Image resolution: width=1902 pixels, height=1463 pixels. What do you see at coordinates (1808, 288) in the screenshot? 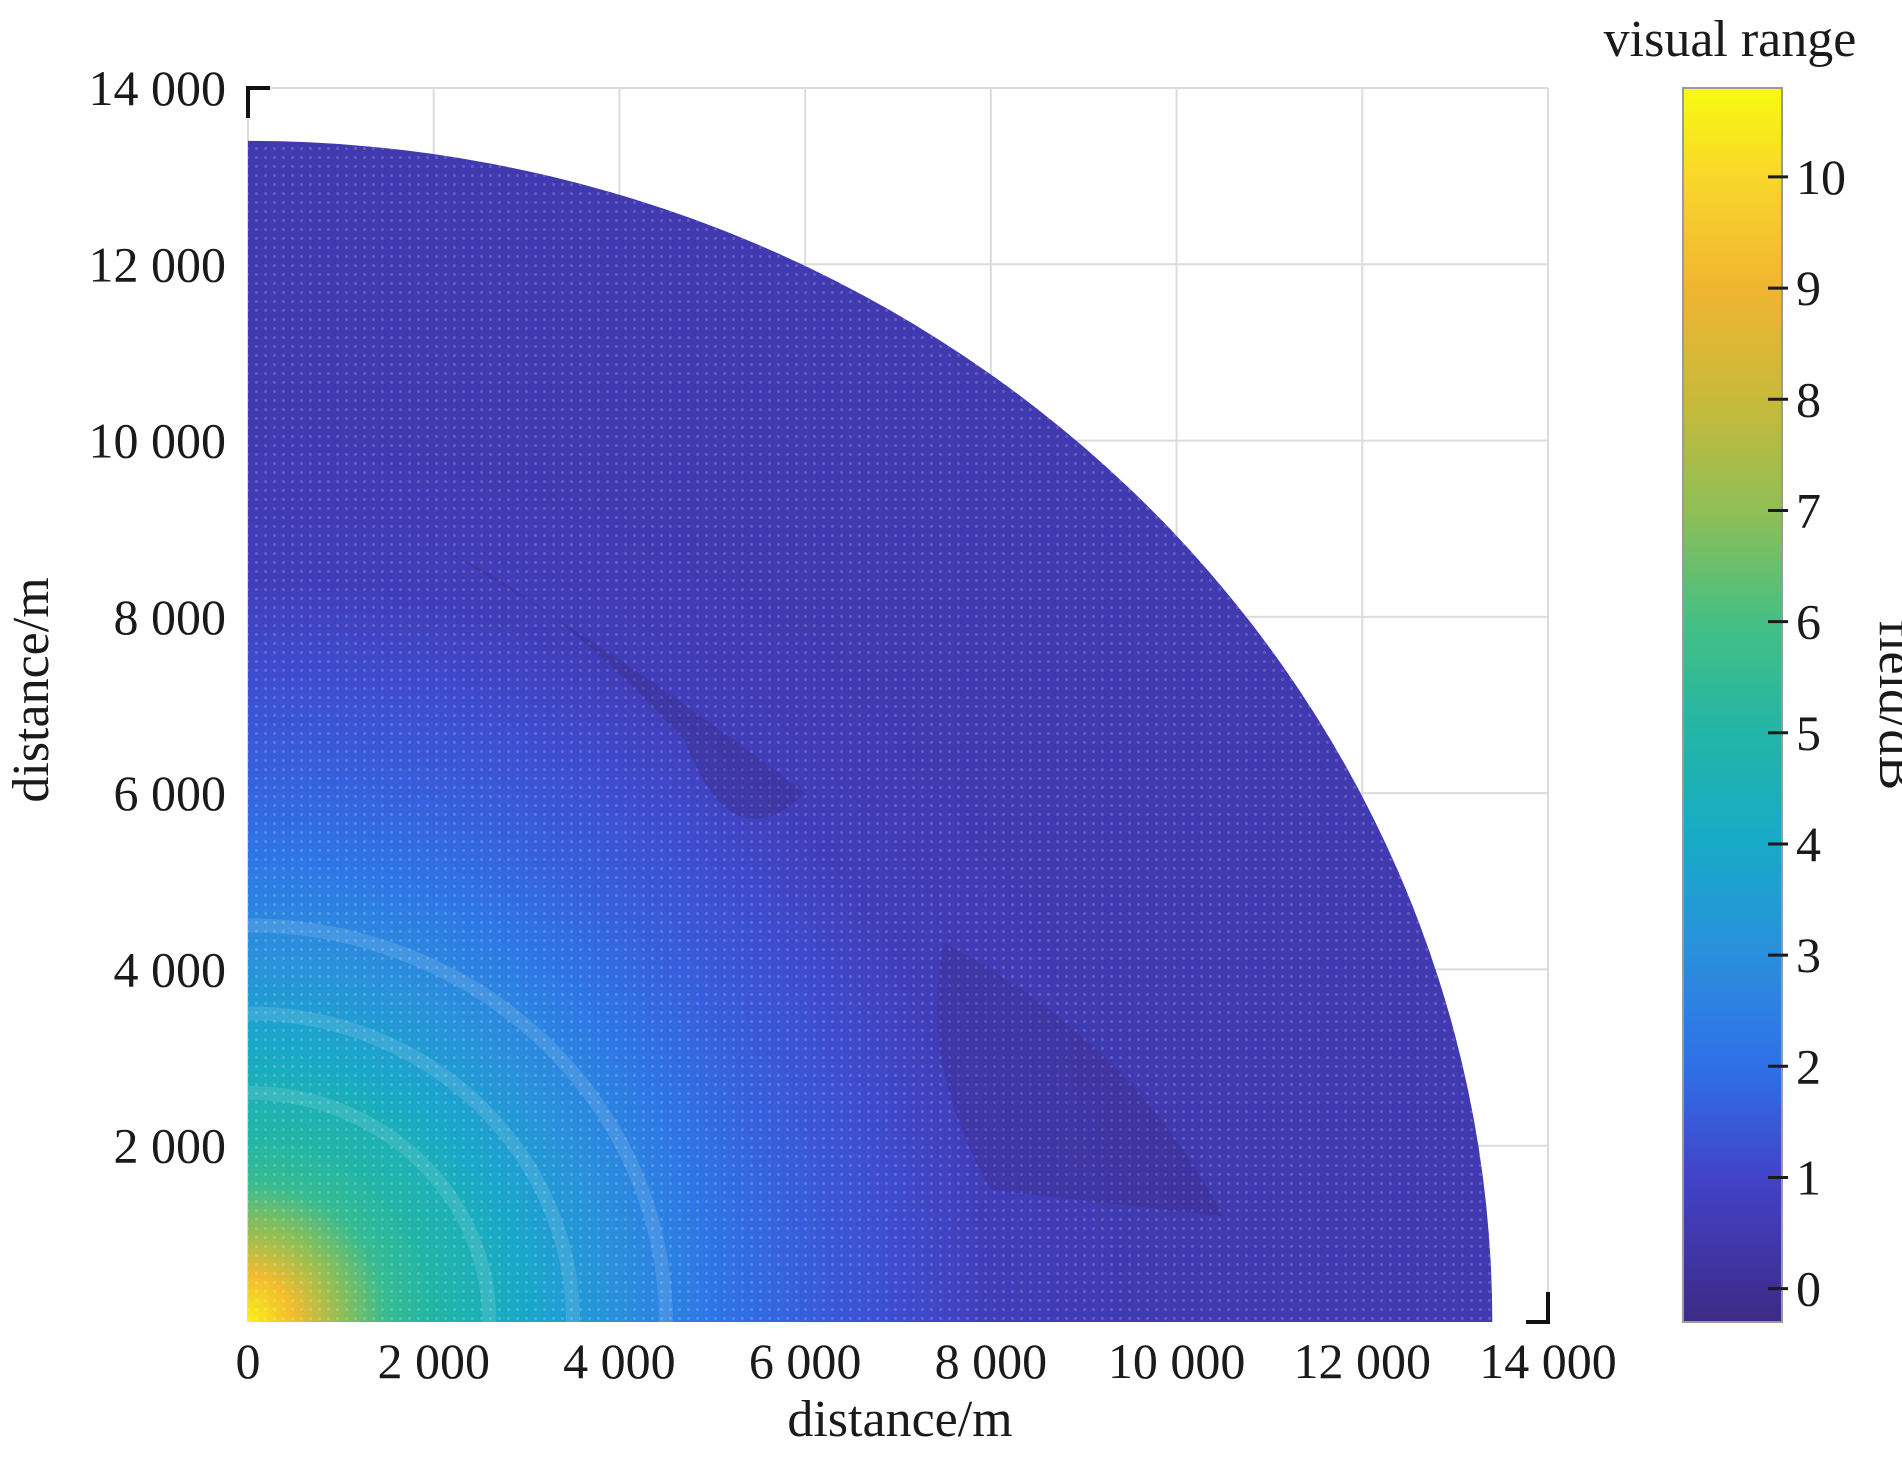
I see `colorbar-tick-label: 9` at bounding box center [1808, 288].